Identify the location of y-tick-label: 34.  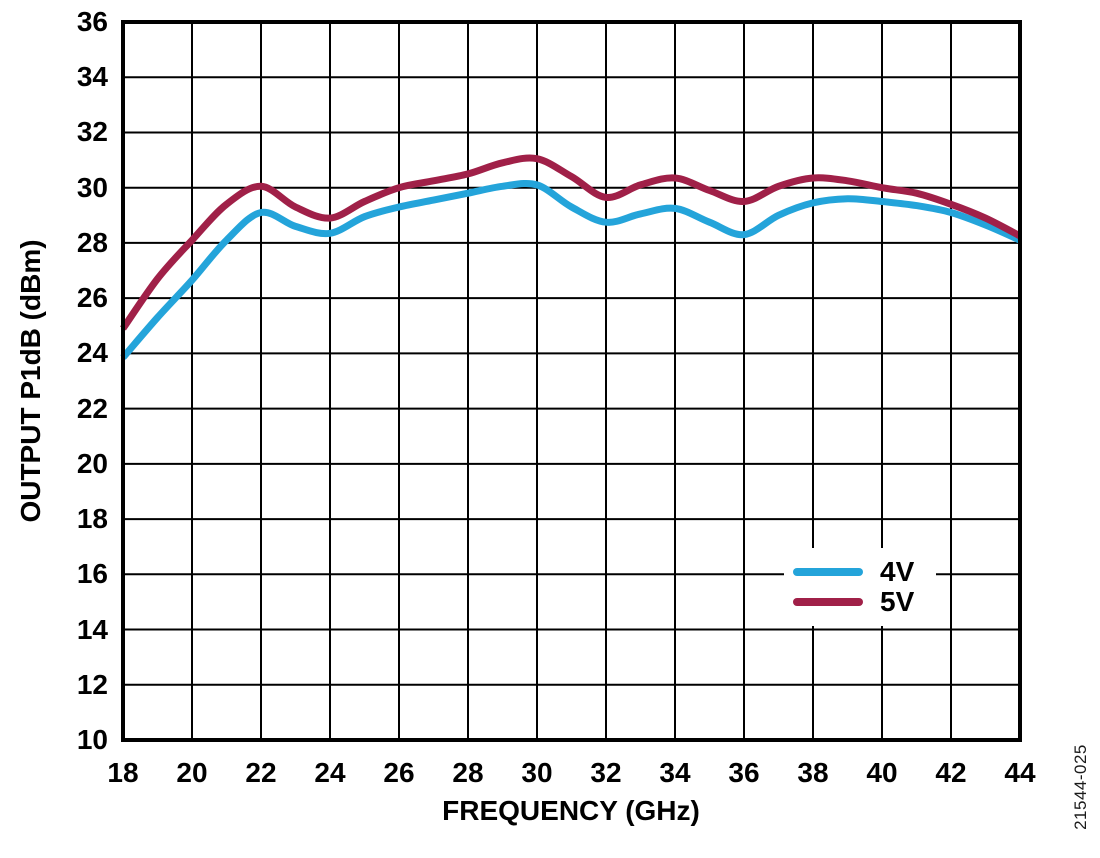
(92, 77).